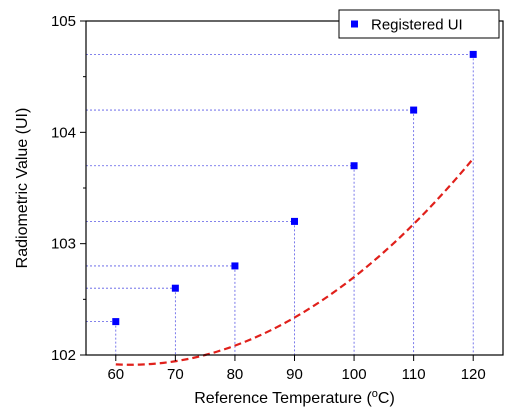 The width and height of the screenshot is (532, 414). What do you see at coordinates (294, 374) in the screenshot?
I see `x-tick-label: 90` at bounding box center [294, 374].